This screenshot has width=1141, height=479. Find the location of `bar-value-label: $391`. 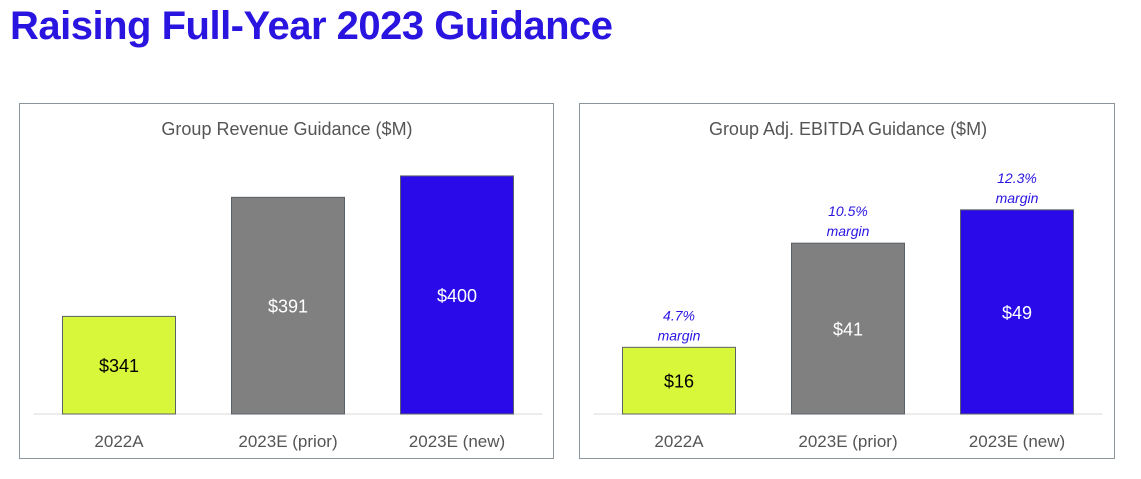

bar-value-label: $391 is located at coordinates (288, 307).